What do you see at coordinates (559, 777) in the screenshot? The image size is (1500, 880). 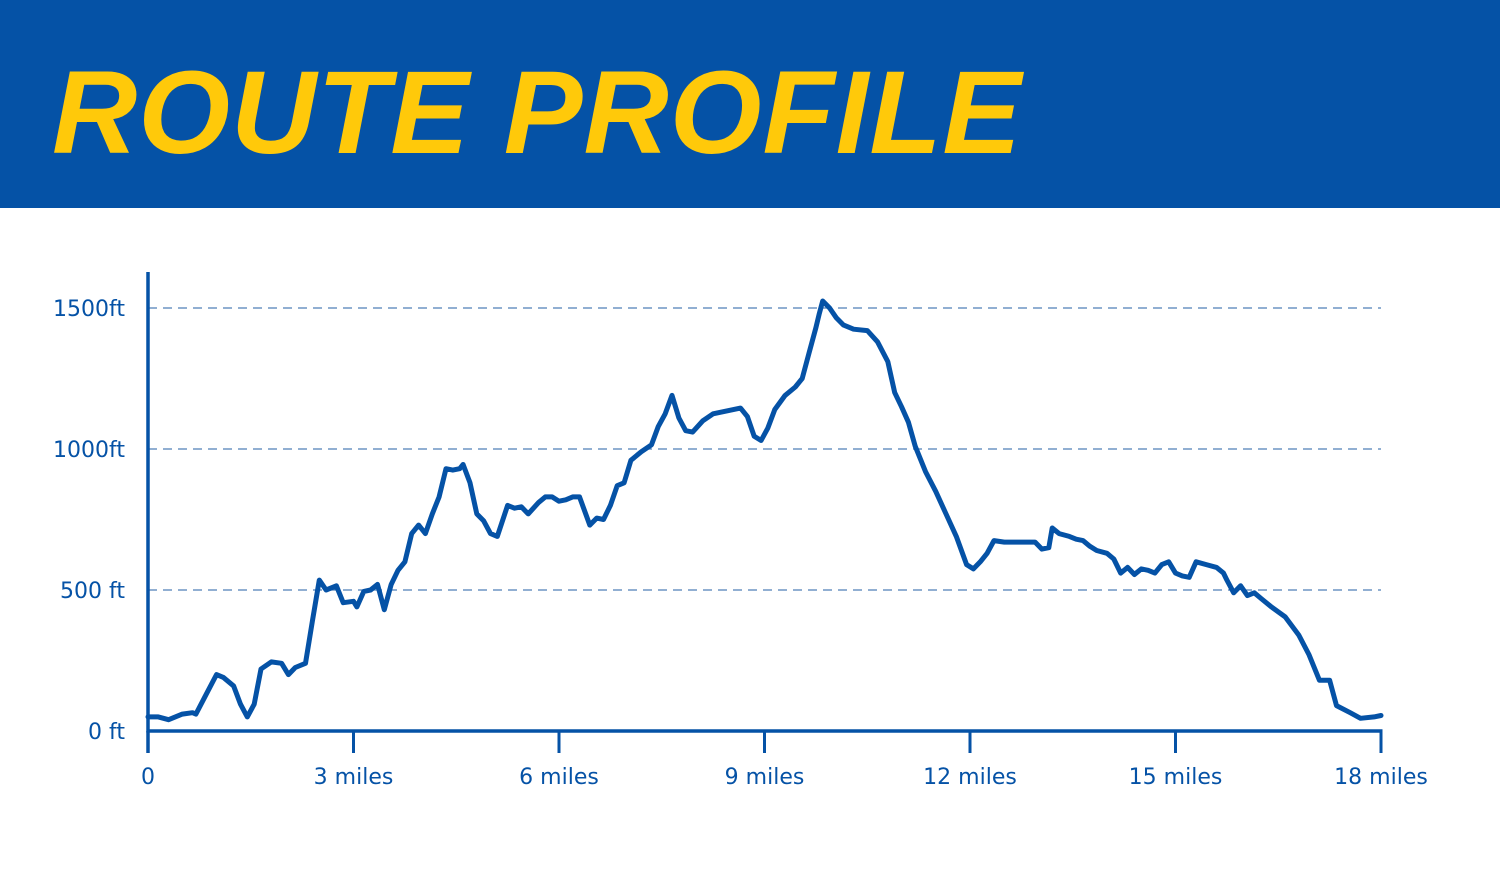 I see `x-tick-label-2: 6 miles` at bounding box center [559, 777].